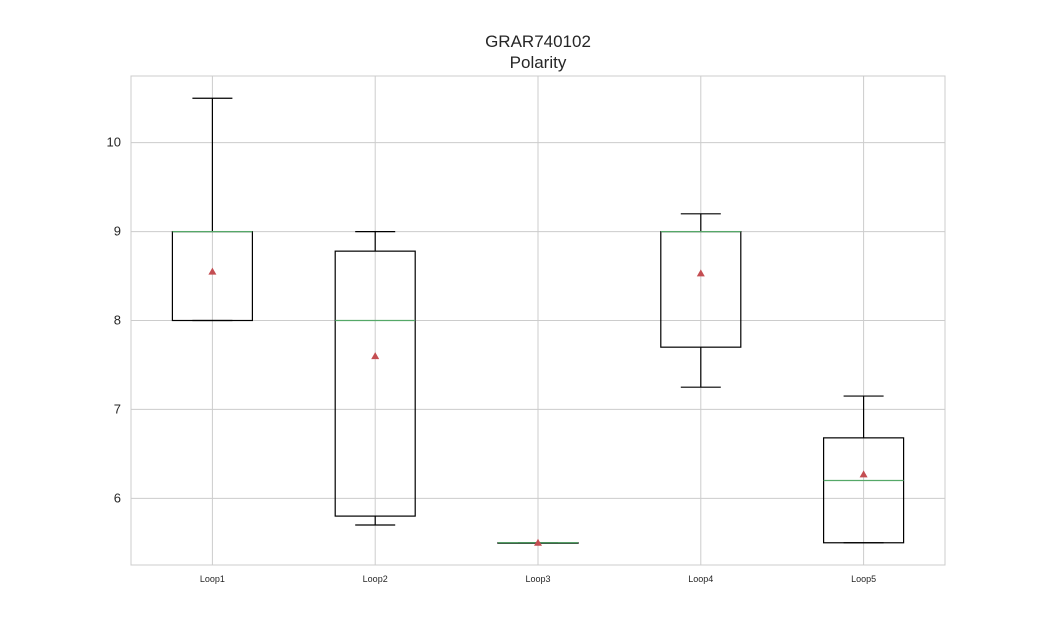 This screenshot has height=635, width=1050. What do you see at coordinates (538, 41) in the screenshot?
I see `chart-title: GRAR740102` at bounding box center [538, 41].